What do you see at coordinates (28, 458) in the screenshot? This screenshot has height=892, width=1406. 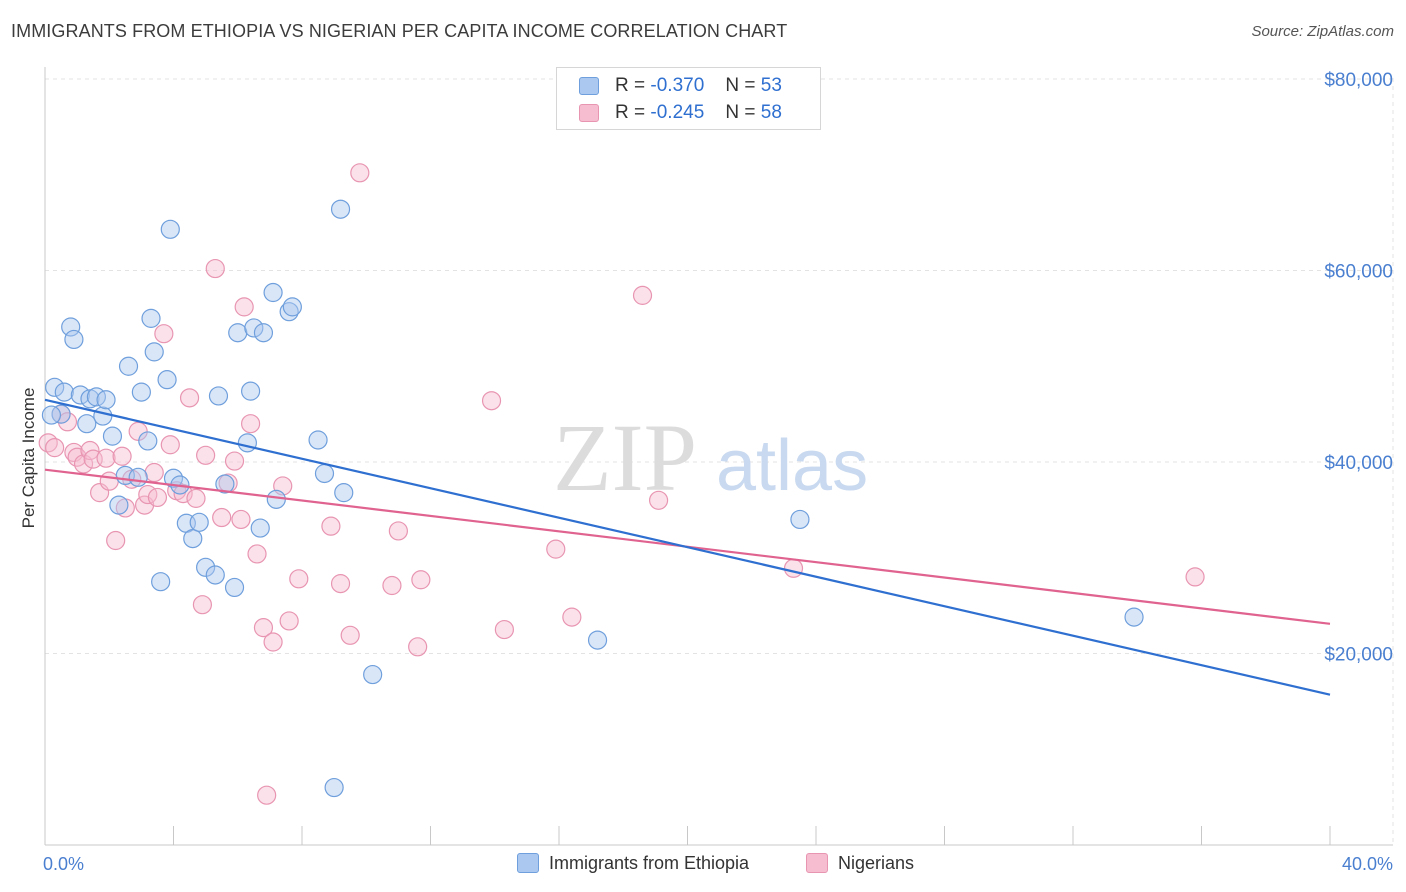 I see `y-axis-label: Per Capita Income` at bounding box center [28, 458].